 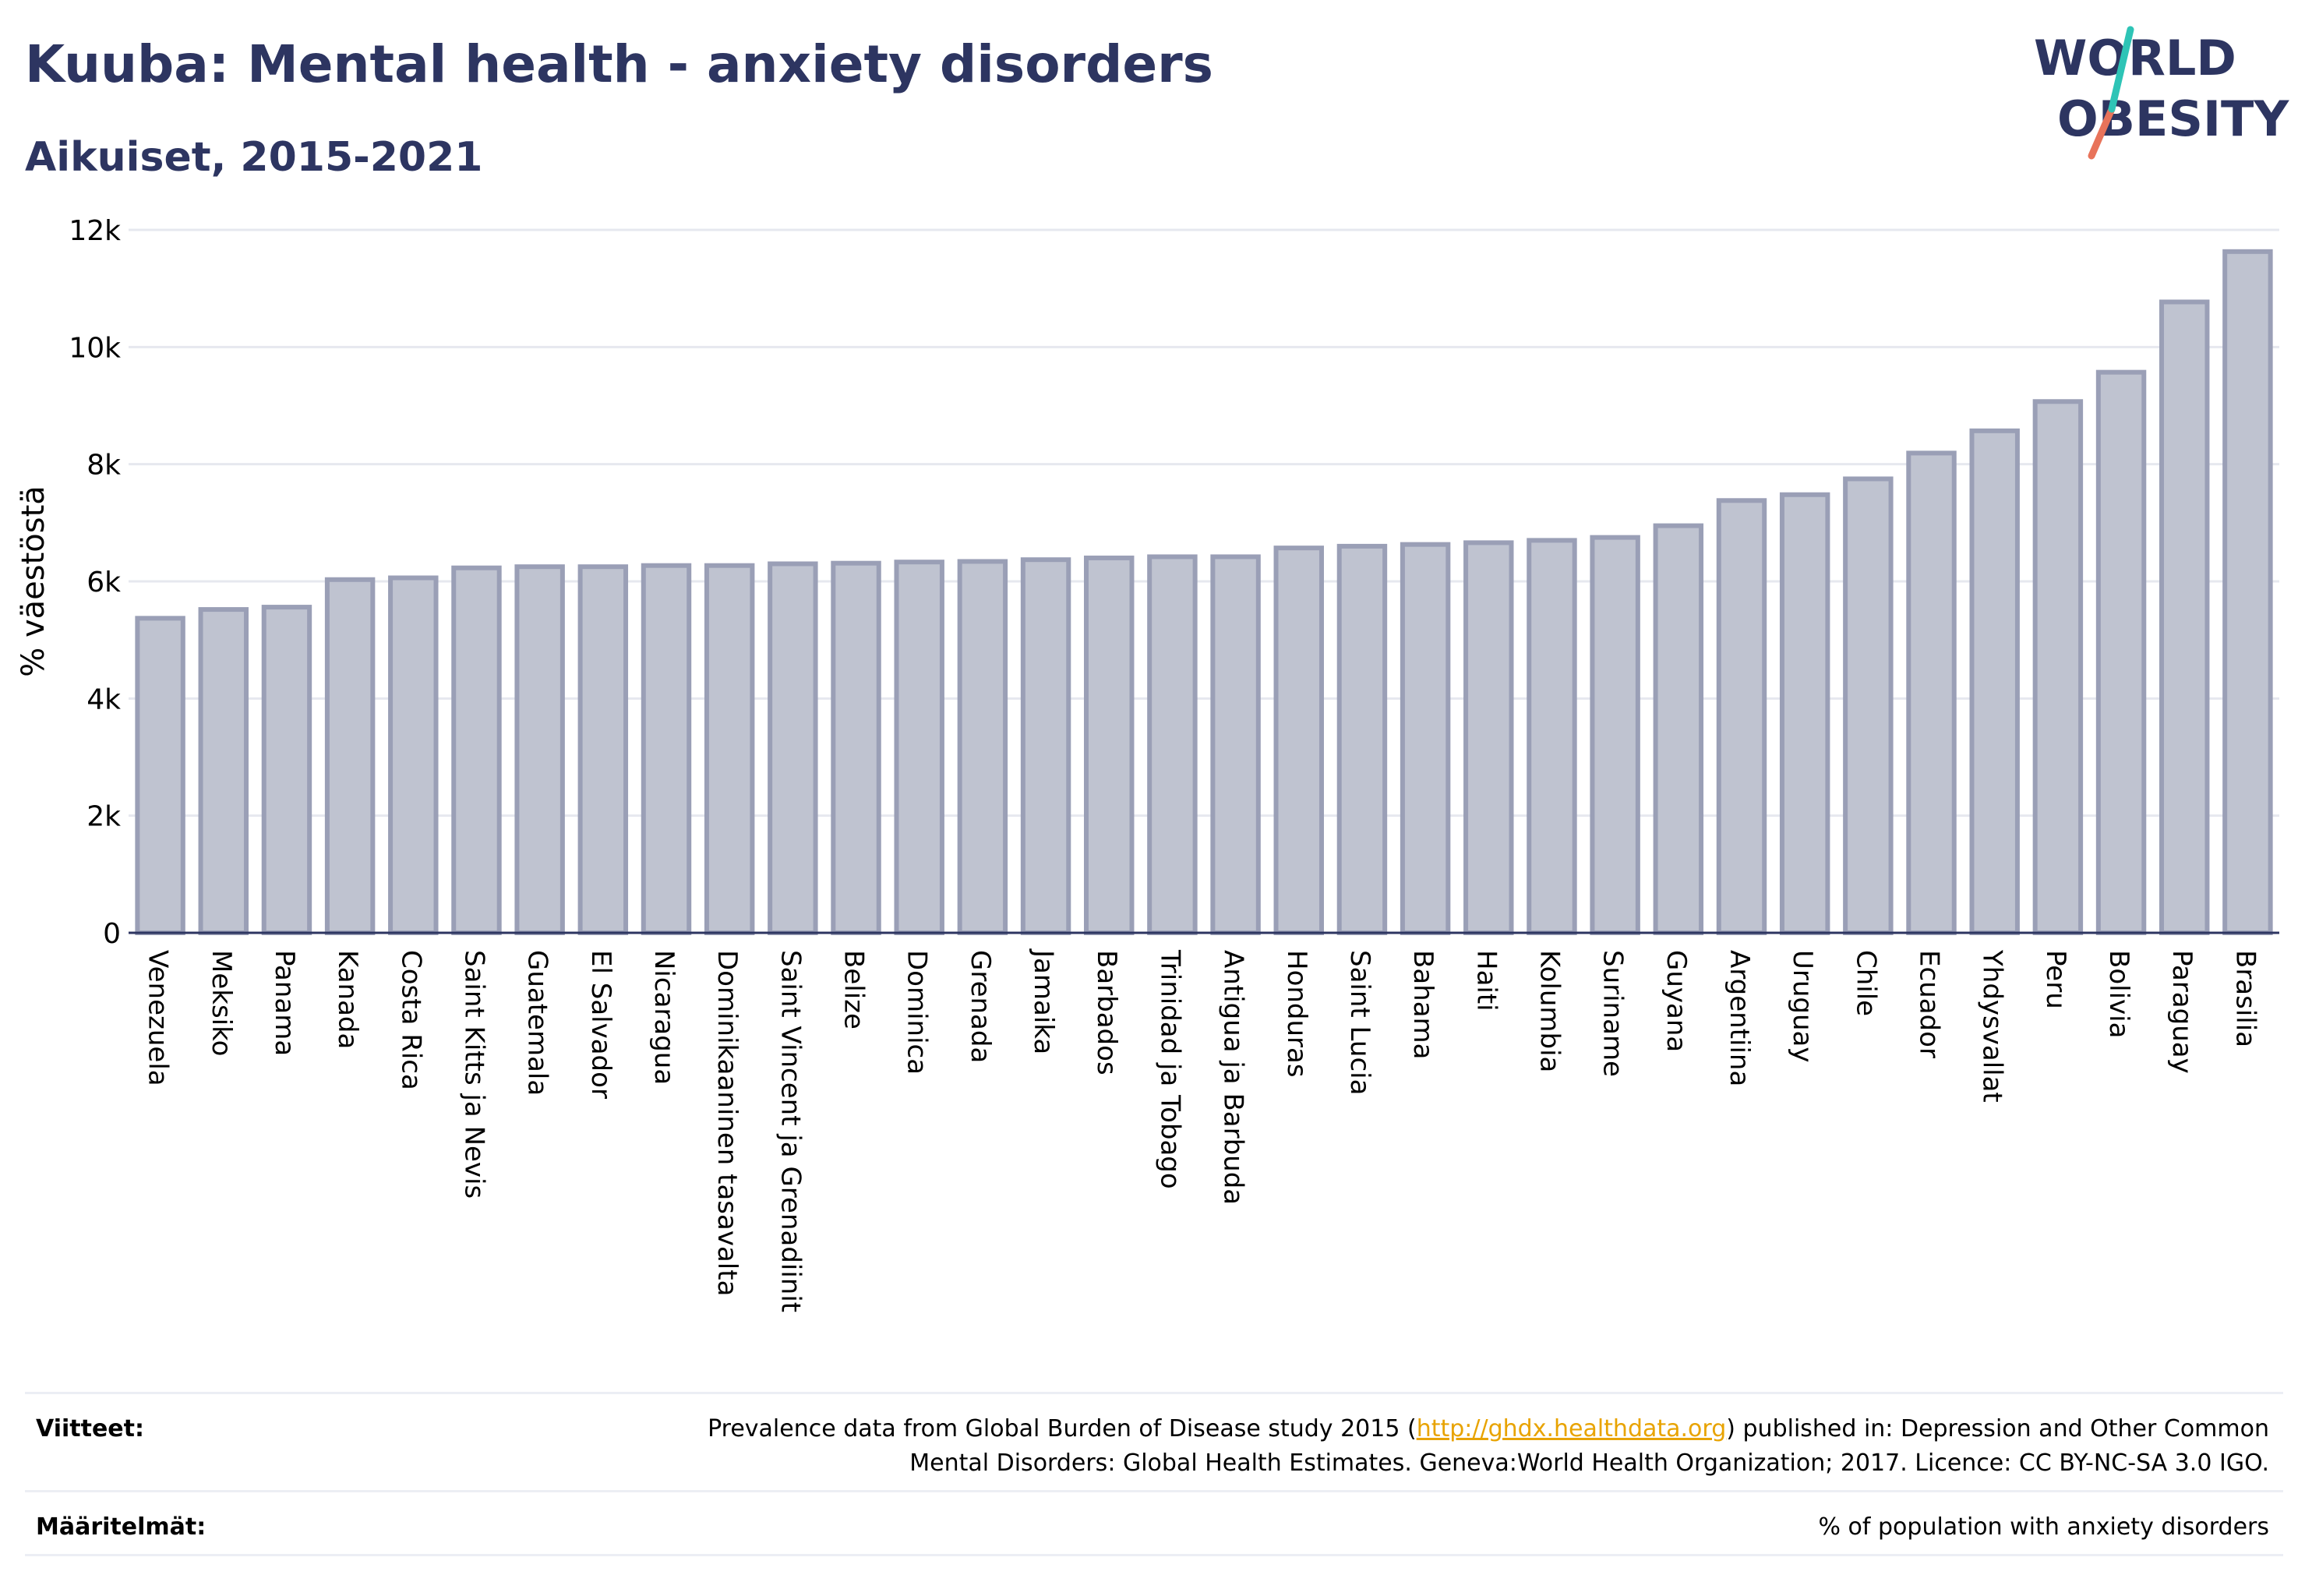 What do you see at coordinates (95, 348) in the screenshot?
I see `y-tick-label: 10k` at bounding box center [95, 348].